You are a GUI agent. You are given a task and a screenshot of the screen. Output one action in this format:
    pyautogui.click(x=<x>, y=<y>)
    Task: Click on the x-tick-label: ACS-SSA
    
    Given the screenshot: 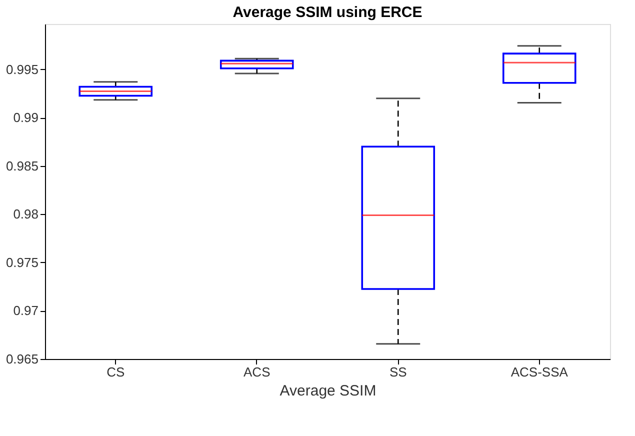 What is the action you would take?
    pyautogui.click(x=539, y=372)
    